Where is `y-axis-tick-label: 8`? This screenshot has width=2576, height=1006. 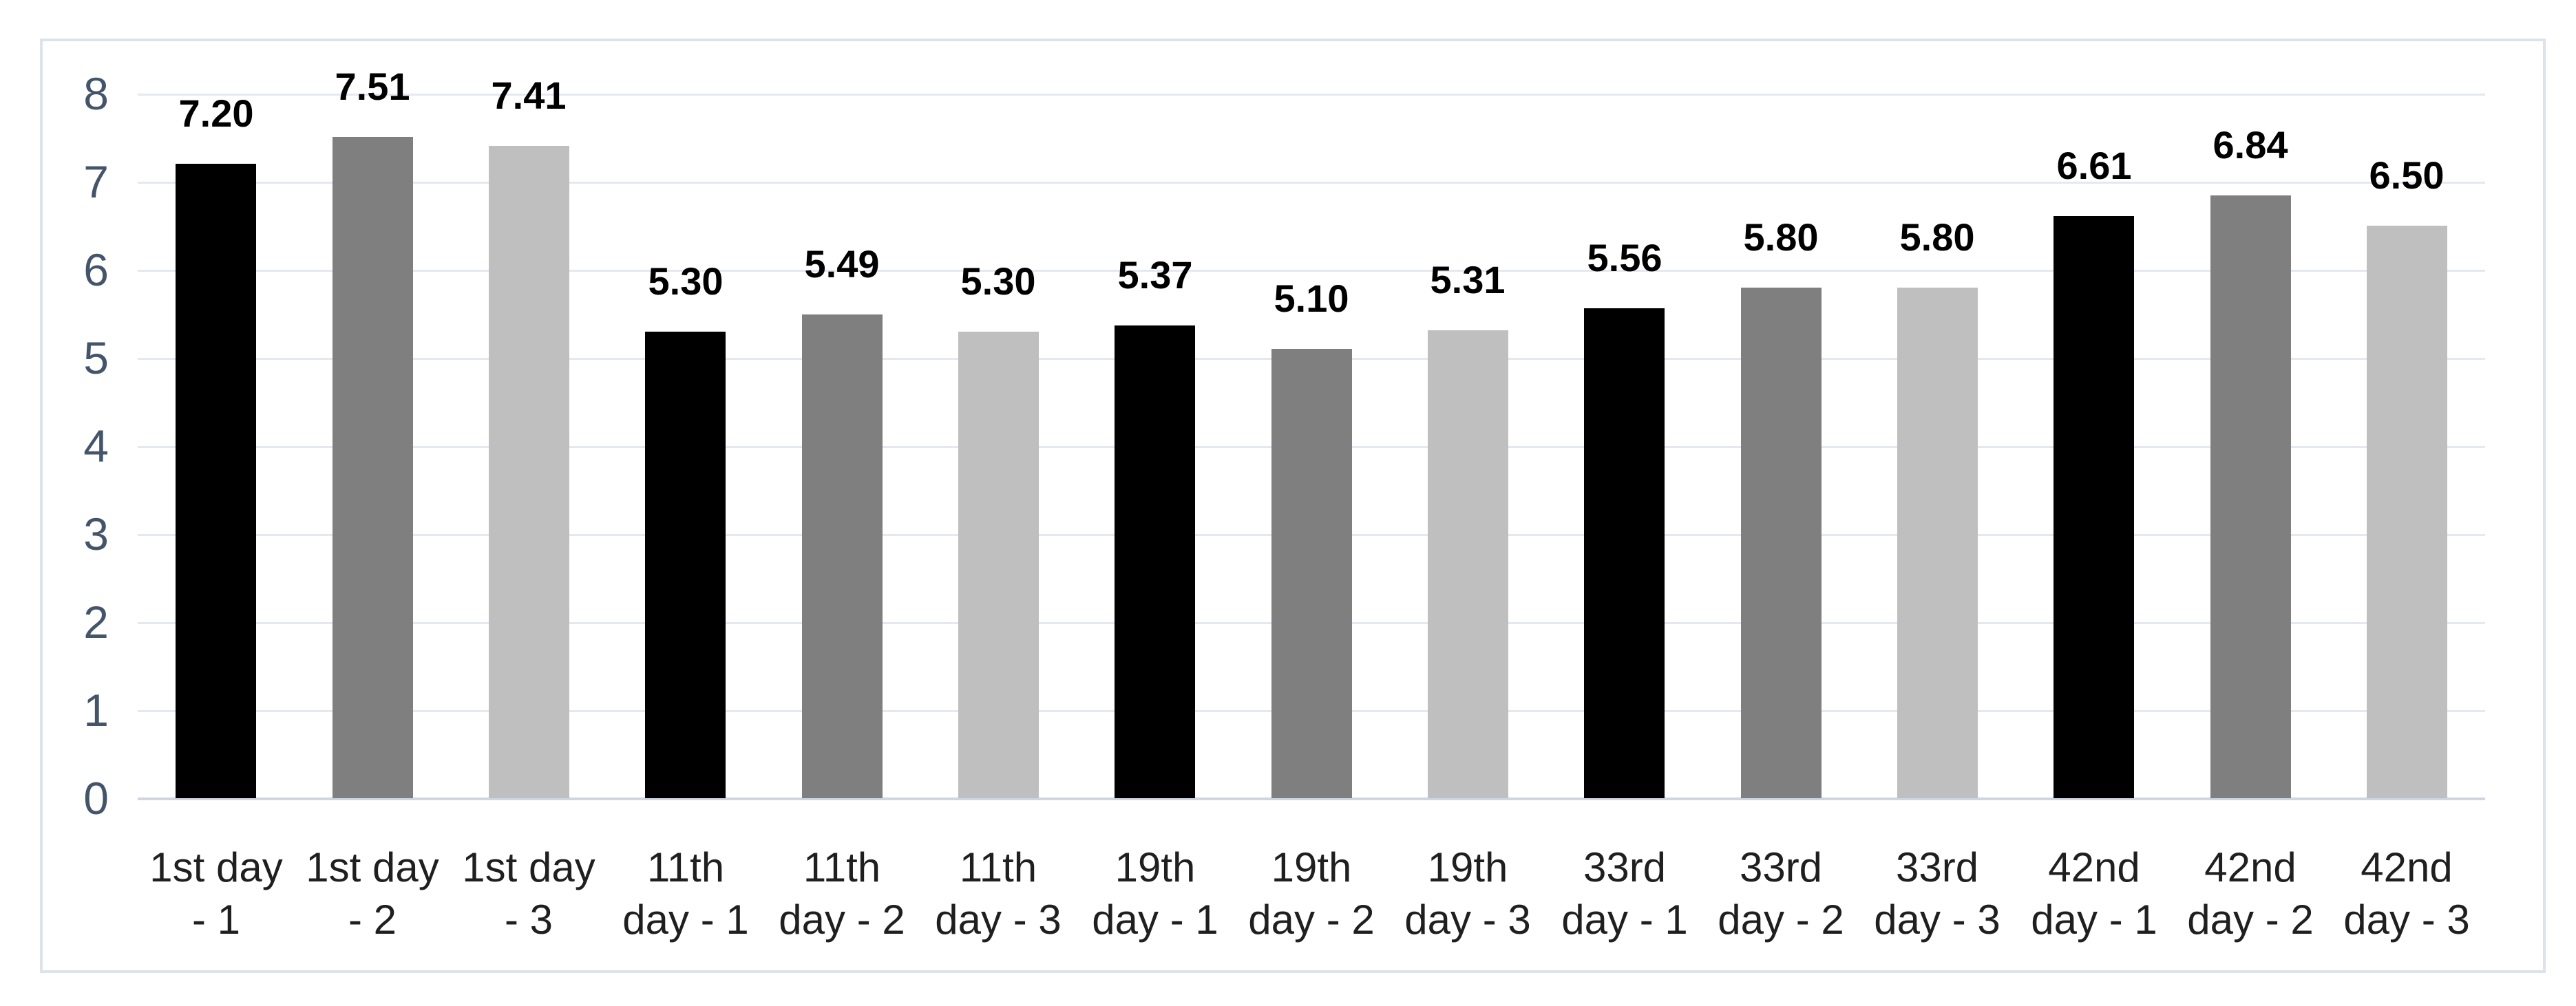 y-axis-tick-label: 8 is located at coordinates (96, 93).